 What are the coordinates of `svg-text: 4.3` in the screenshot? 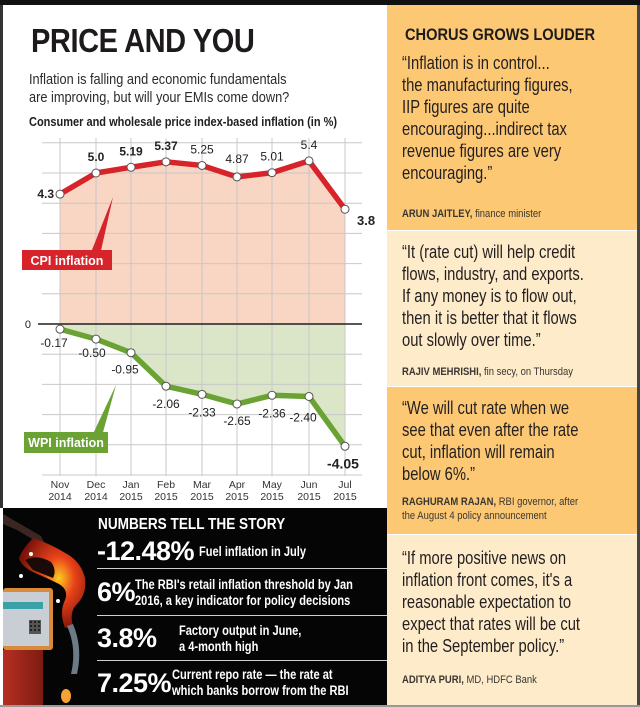 It's located at (45, 194).